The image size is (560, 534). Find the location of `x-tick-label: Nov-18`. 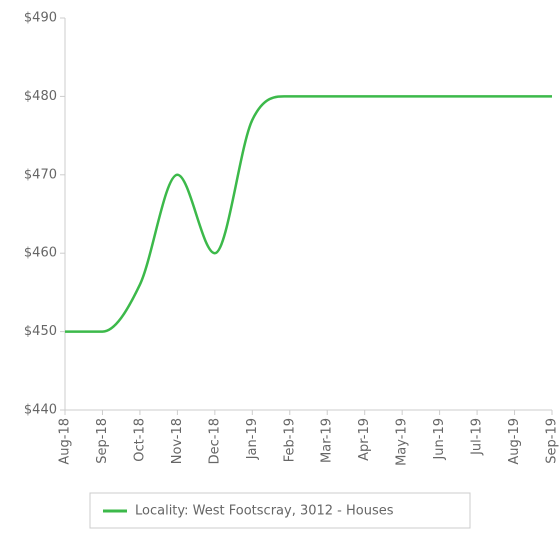

x-tick-label: Nov-18 is located at coordinates (177, 441).